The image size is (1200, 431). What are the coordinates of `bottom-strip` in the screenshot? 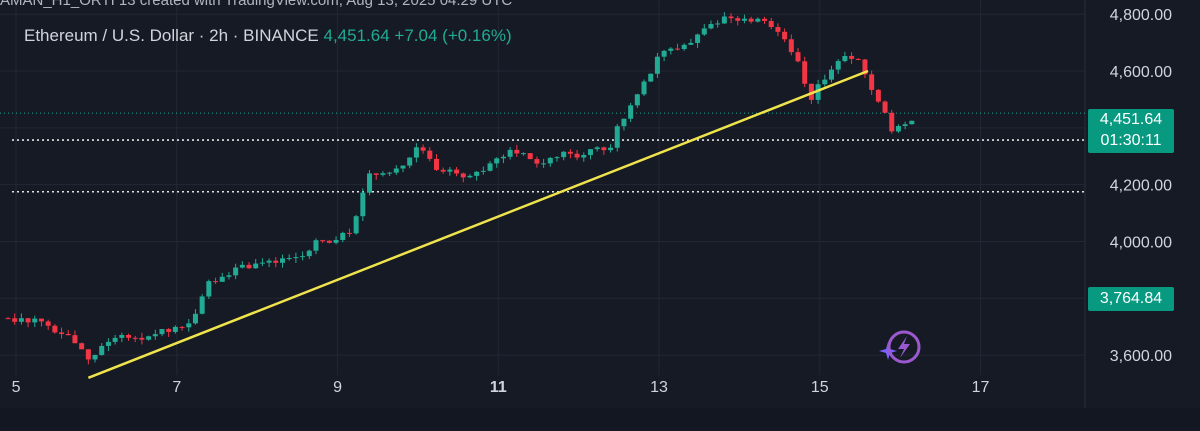 It's located at (600, 417).